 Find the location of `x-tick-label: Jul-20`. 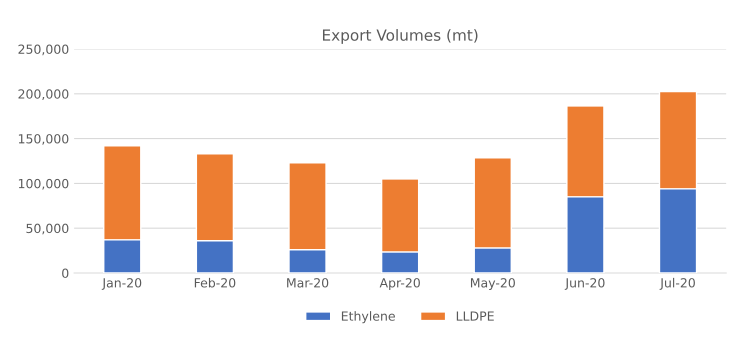

x-tick-label: Jul-20 is located at coordinates (677, 284).